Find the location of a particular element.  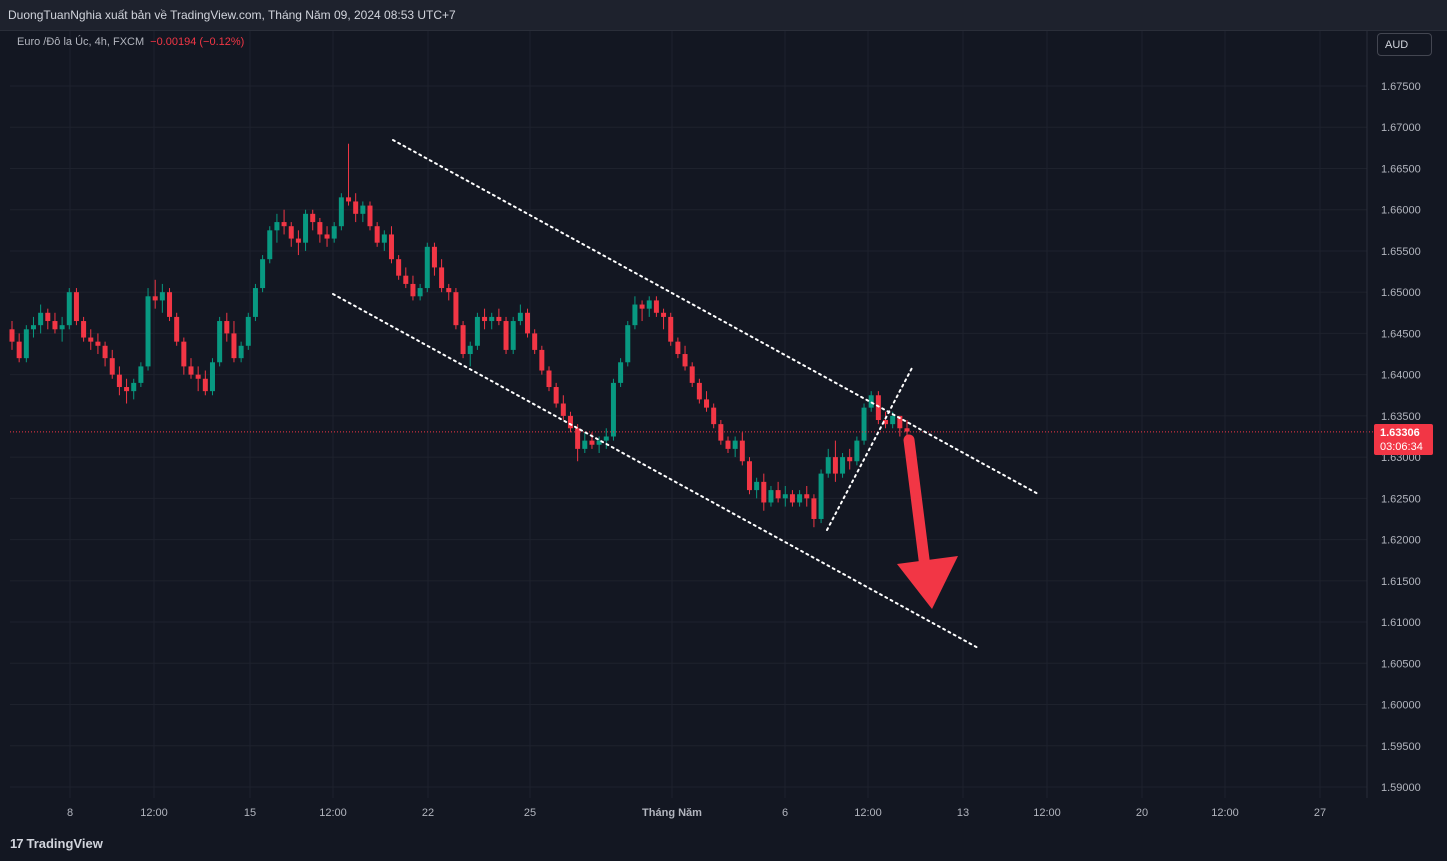

symbol-label: Euro /Đô la Úc, 4h, FXCM is located at coordinates (81, 42).